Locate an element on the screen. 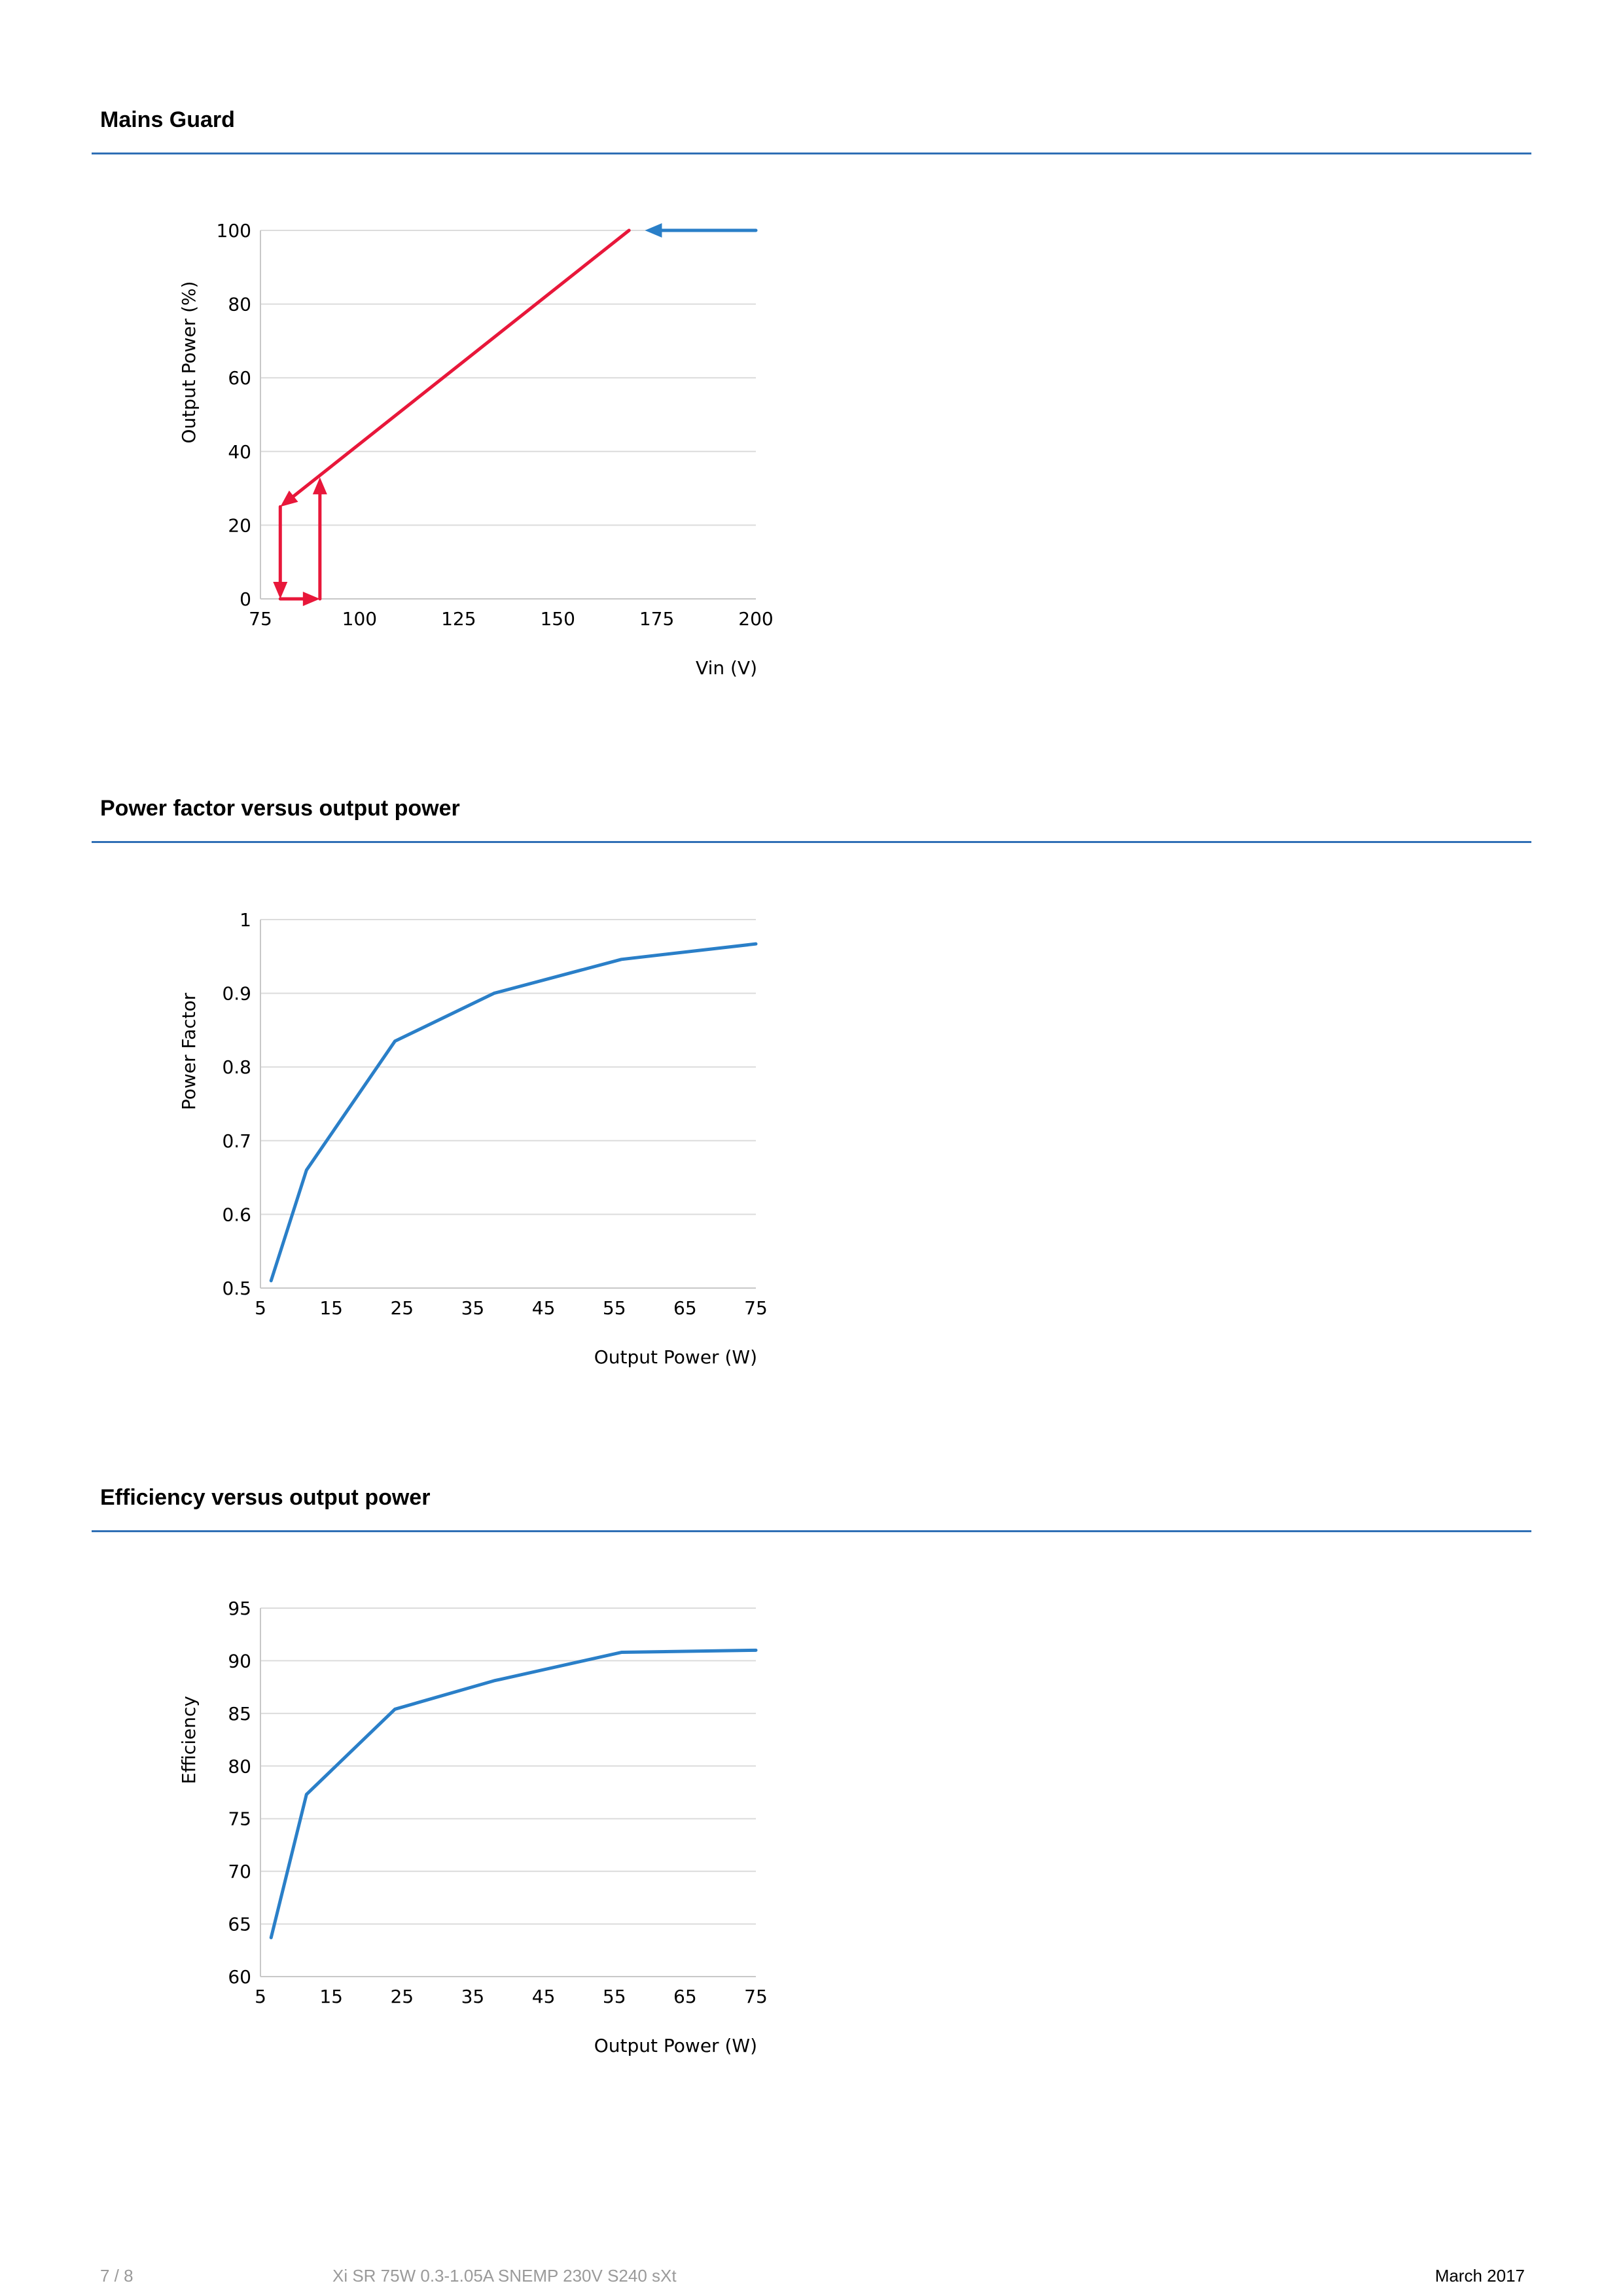  x-axis-title: Vin (V) is located at coordinates (726, 668).